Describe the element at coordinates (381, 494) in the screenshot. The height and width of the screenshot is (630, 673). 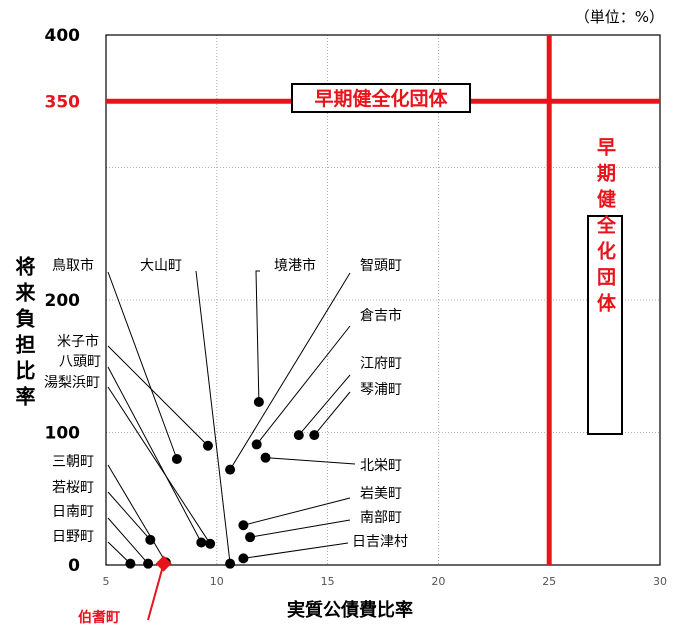
I see `point-label: 岩美町` at that location.